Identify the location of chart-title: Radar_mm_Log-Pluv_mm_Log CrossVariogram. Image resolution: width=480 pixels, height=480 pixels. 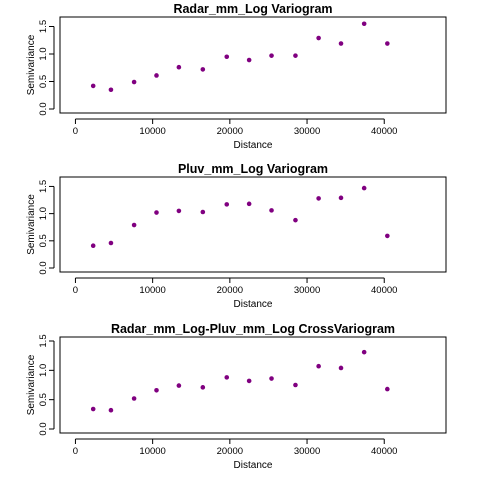
(253, 329).